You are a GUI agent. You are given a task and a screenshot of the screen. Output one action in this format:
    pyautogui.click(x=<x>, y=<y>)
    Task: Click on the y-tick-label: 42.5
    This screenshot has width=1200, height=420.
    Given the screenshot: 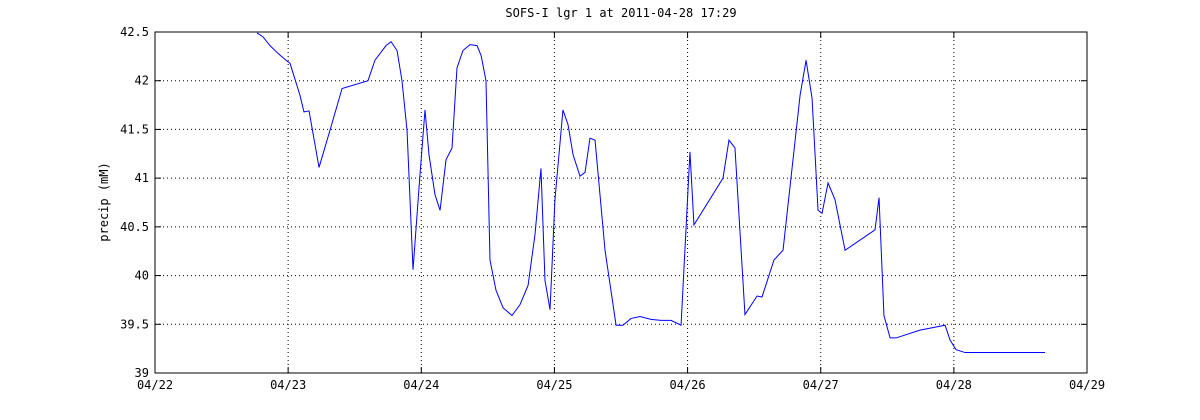 What is the action you would take?
    pyautogui.click(x=134, y=32)
    